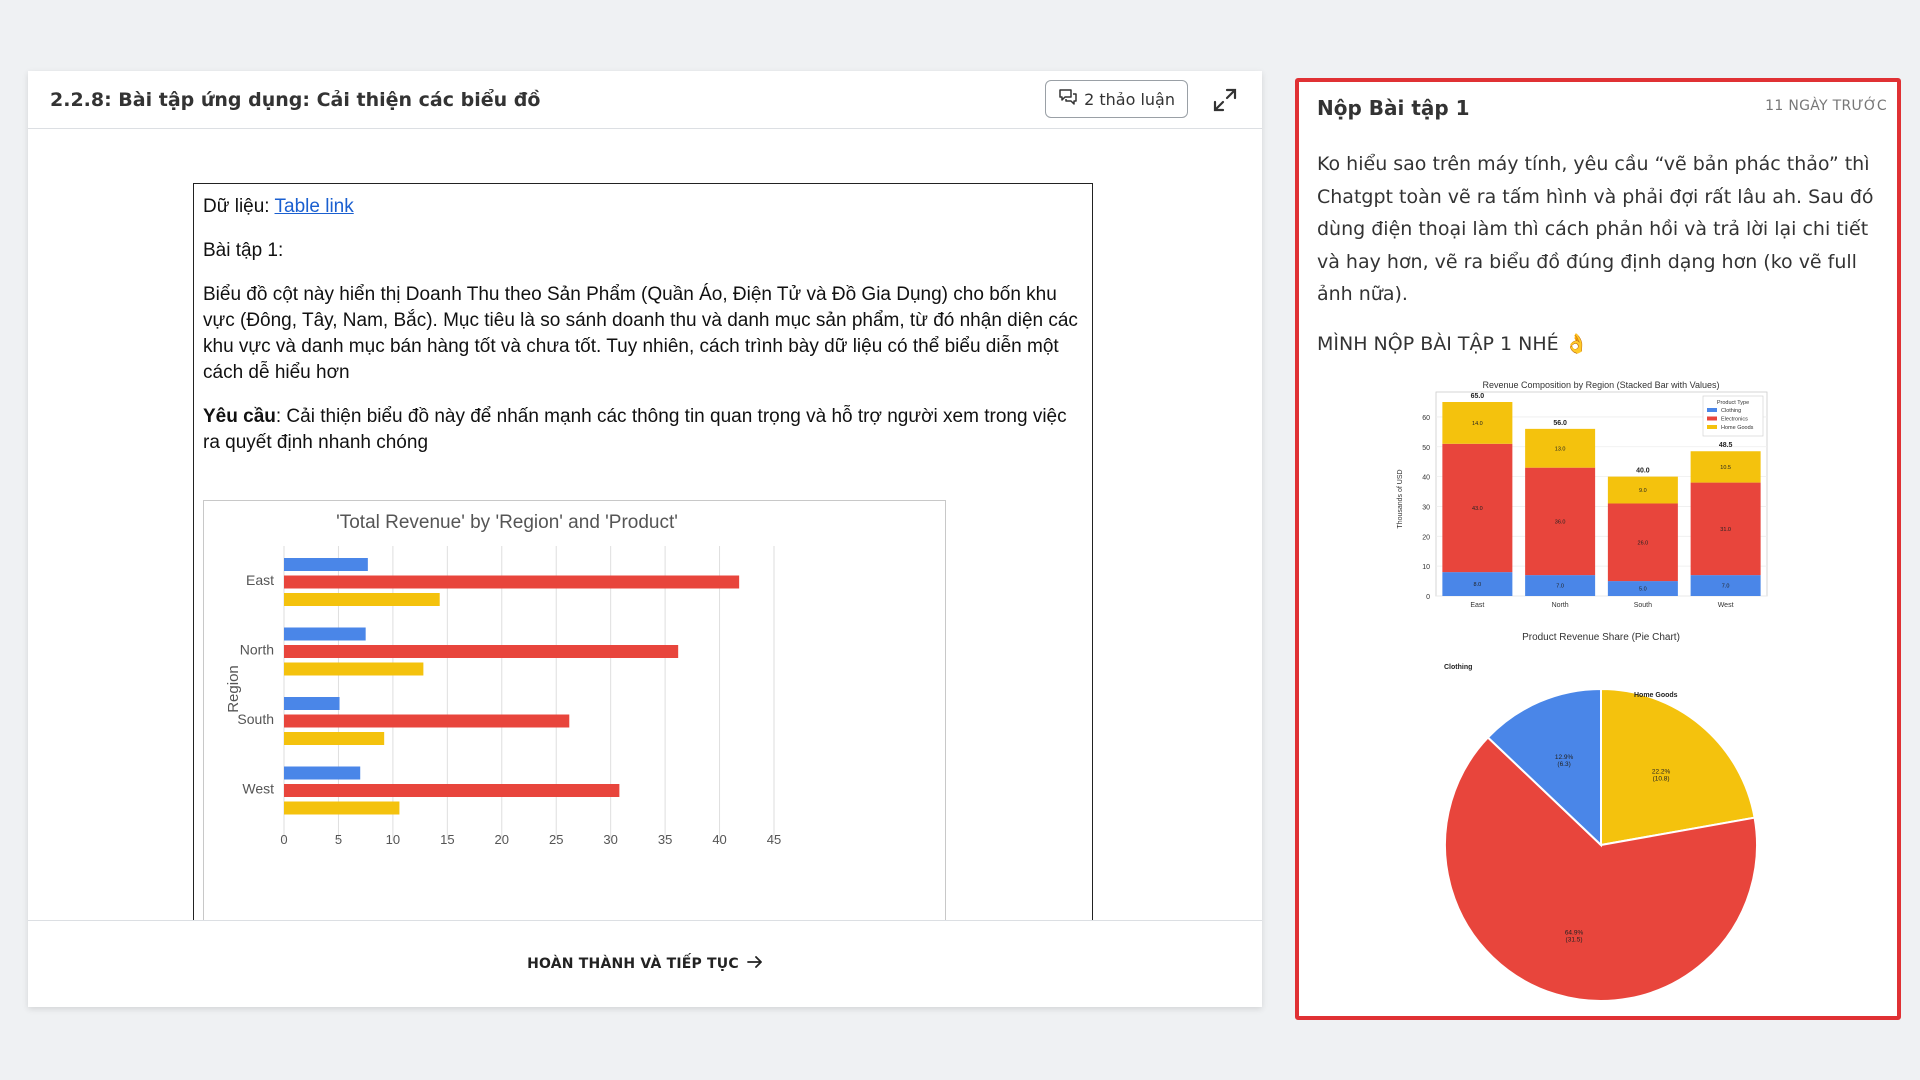 The height and width of the screenshot is (1080, 1920). Describe the element at coordinates (257, 650) in the screenshot. I see `category-label: North` at that location.